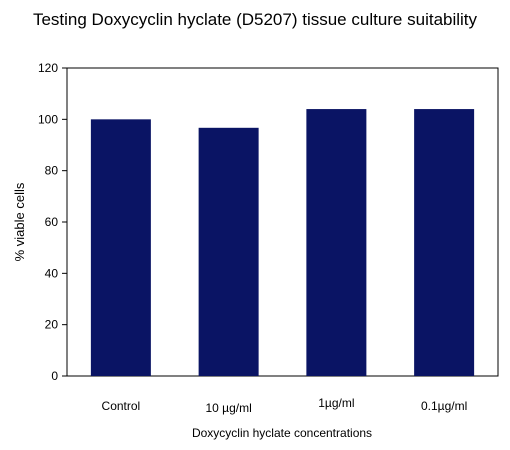 The height and width of the screenshot is (450, 510). Describe the element at coordinates (52, 325) in the screenshot. I see `y-tick-label: 20` at that location.